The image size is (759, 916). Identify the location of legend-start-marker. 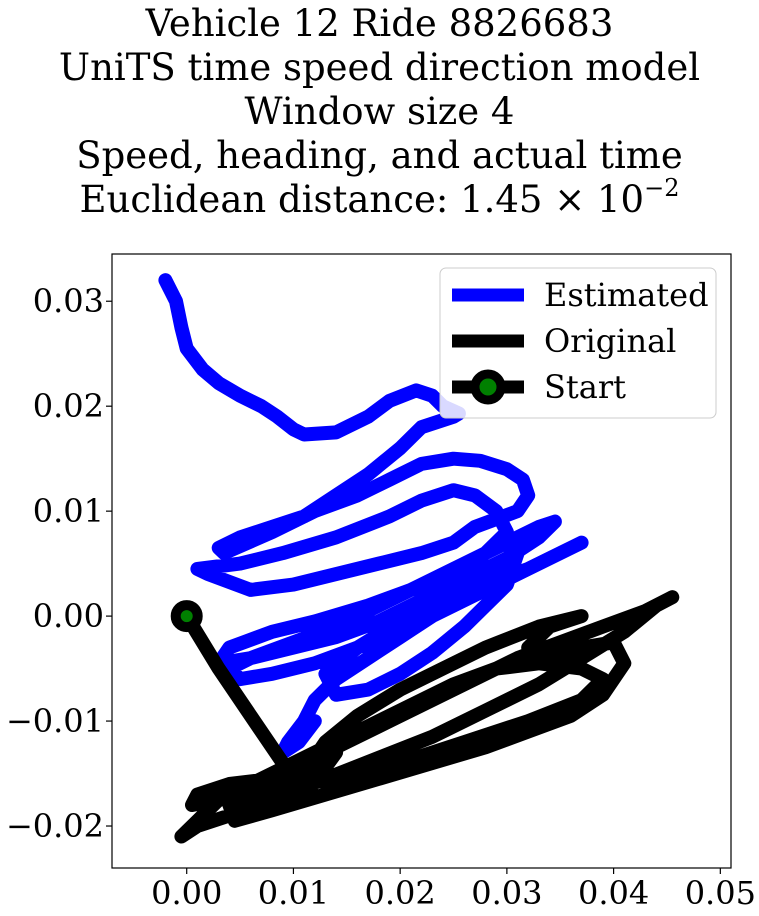
(488, 387).